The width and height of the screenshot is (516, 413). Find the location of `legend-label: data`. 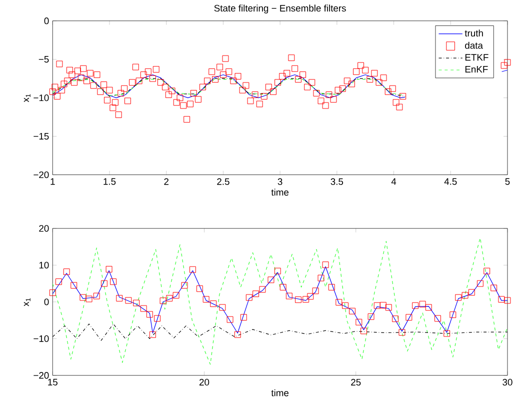

legend-label: data is located at coordinates (474, 45).